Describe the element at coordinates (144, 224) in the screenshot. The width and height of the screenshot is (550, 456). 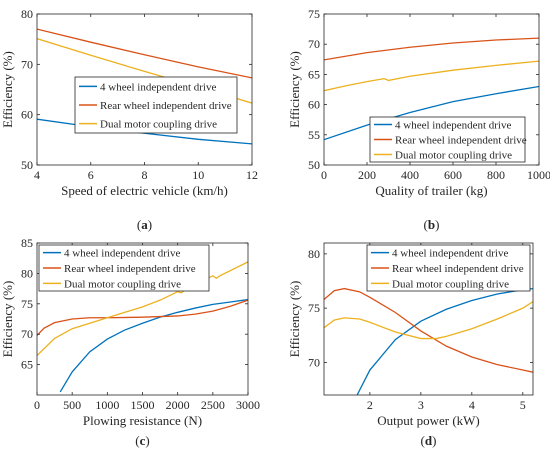
I see `panel-label: (a)` at that location.